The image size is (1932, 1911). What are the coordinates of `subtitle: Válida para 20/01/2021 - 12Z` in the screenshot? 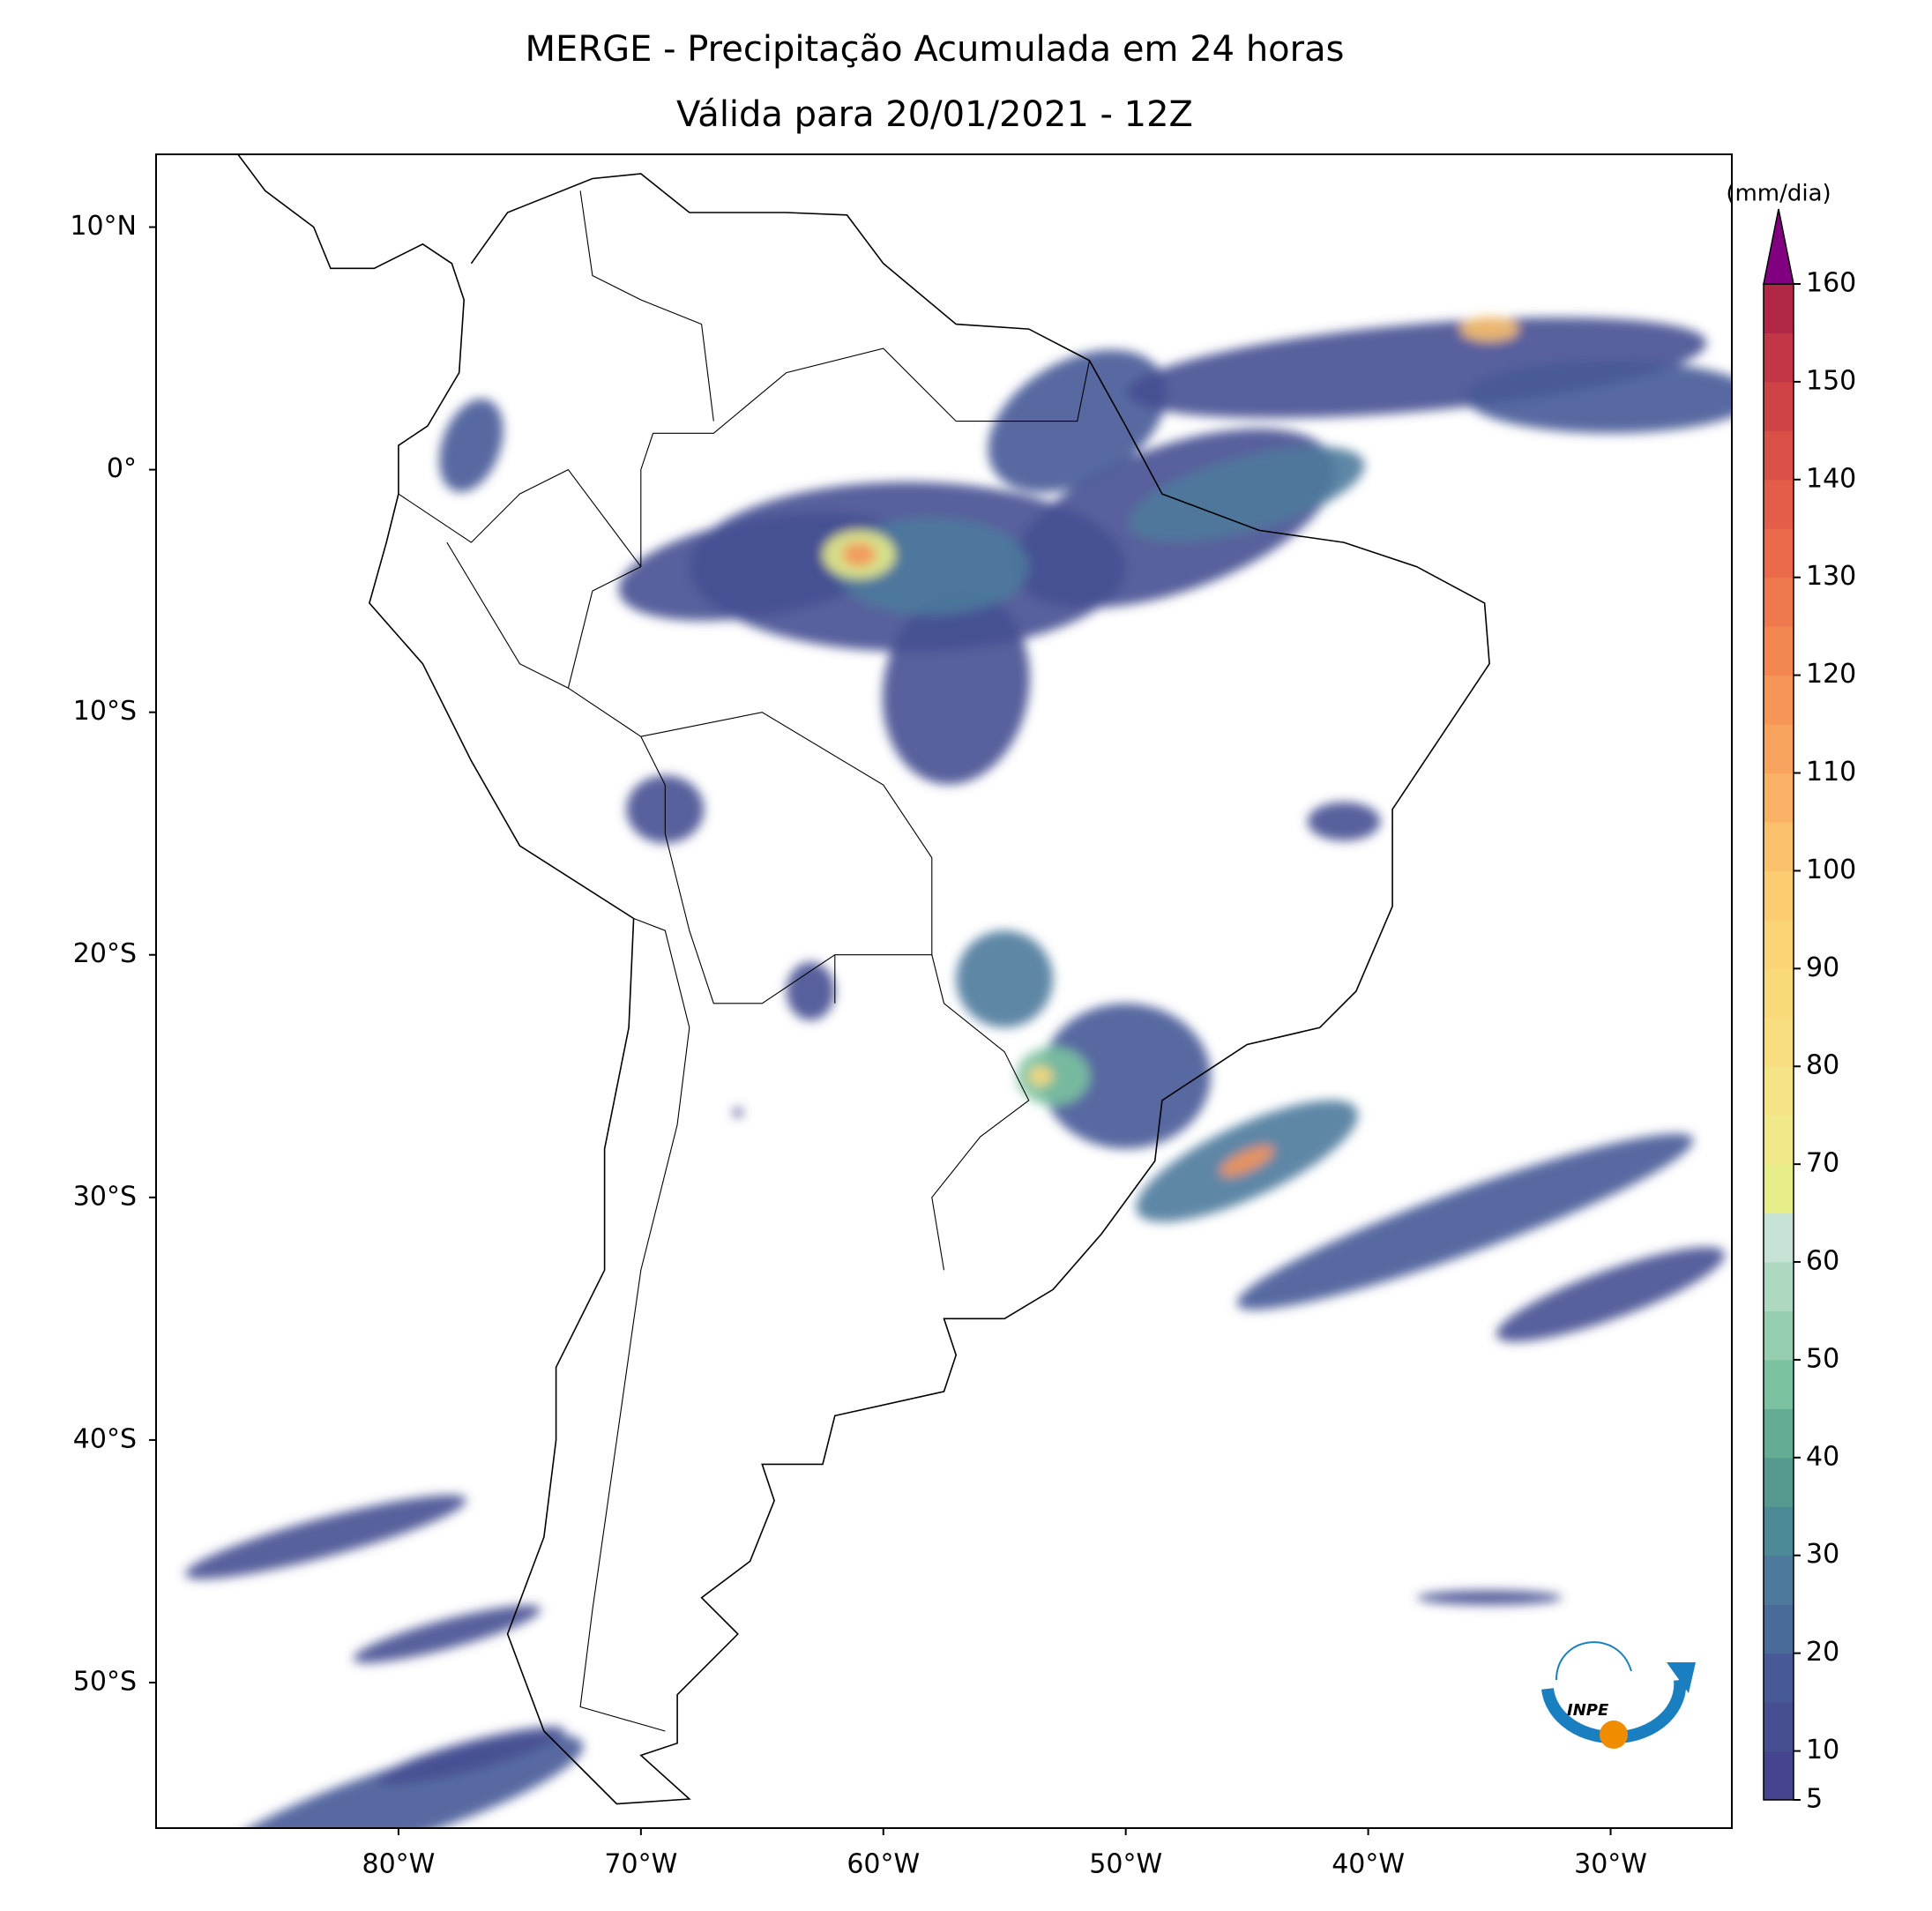 It's located at (934, 115).